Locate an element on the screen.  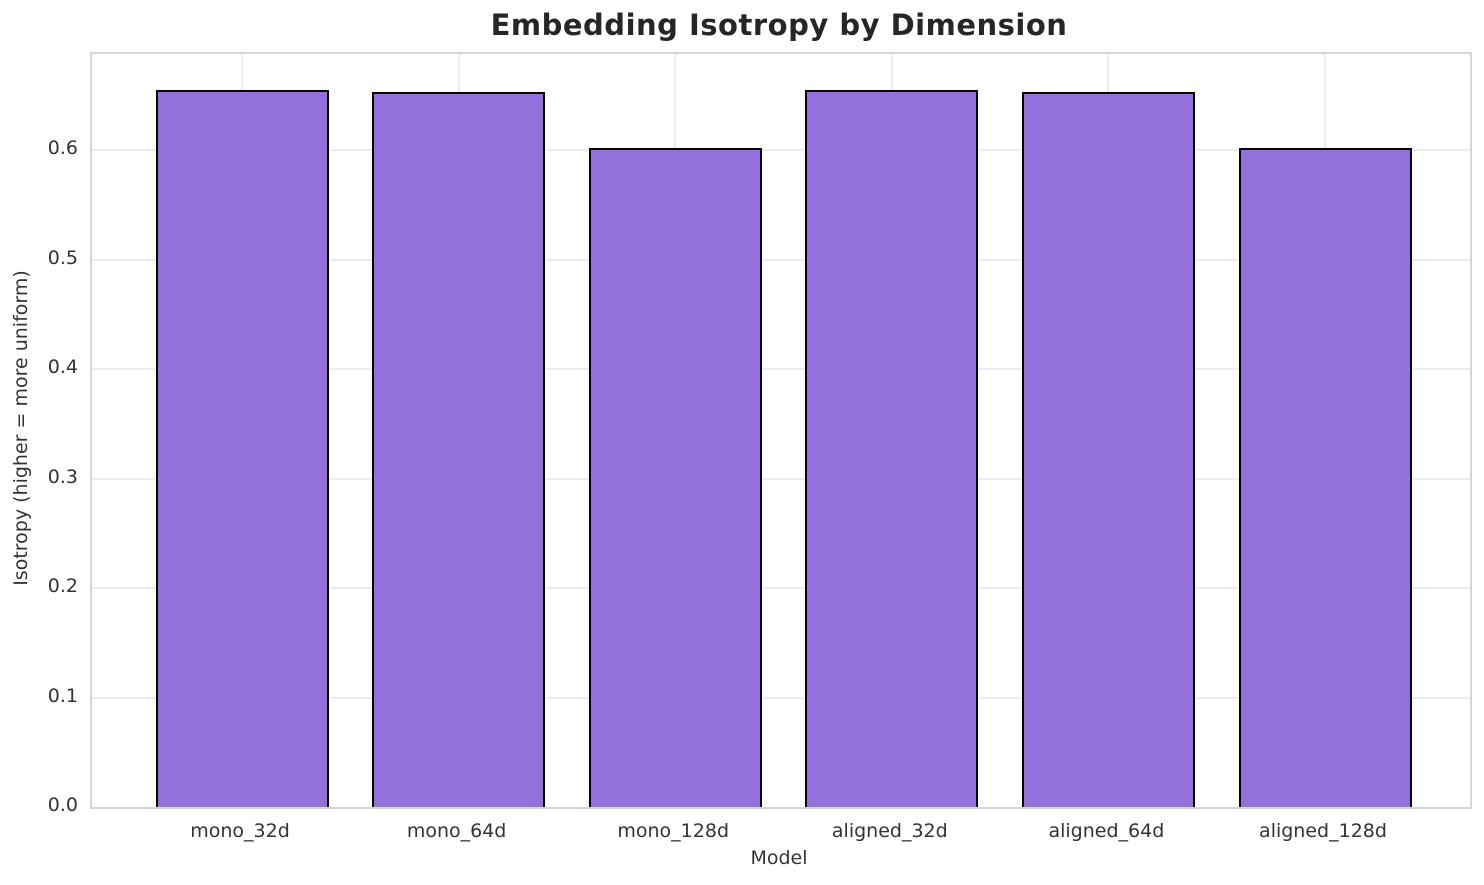
y-tick-label: 0.5 is located at coordinates (62, 257).